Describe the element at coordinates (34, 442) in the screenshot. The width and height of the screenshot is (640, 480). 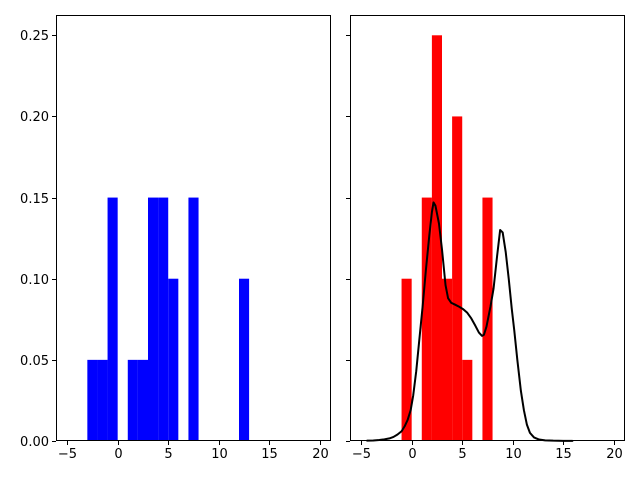
I see `y-tick-label: 0.00` at that location.